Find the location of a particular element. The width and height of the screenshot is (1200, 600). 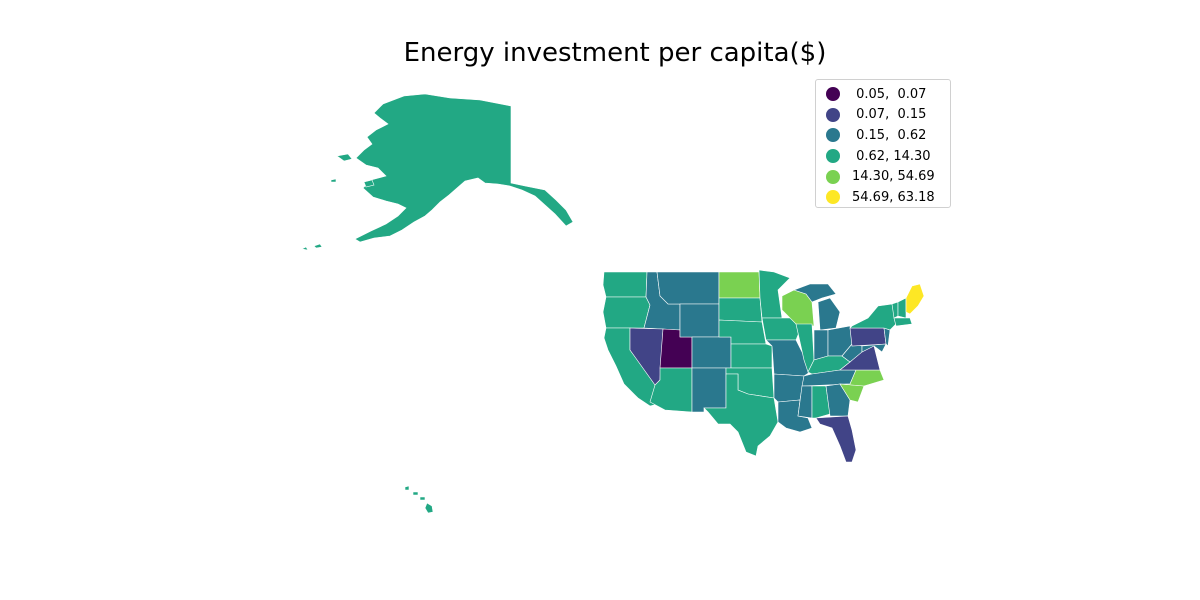

state-hawaii is located at coordinates (419, 499).